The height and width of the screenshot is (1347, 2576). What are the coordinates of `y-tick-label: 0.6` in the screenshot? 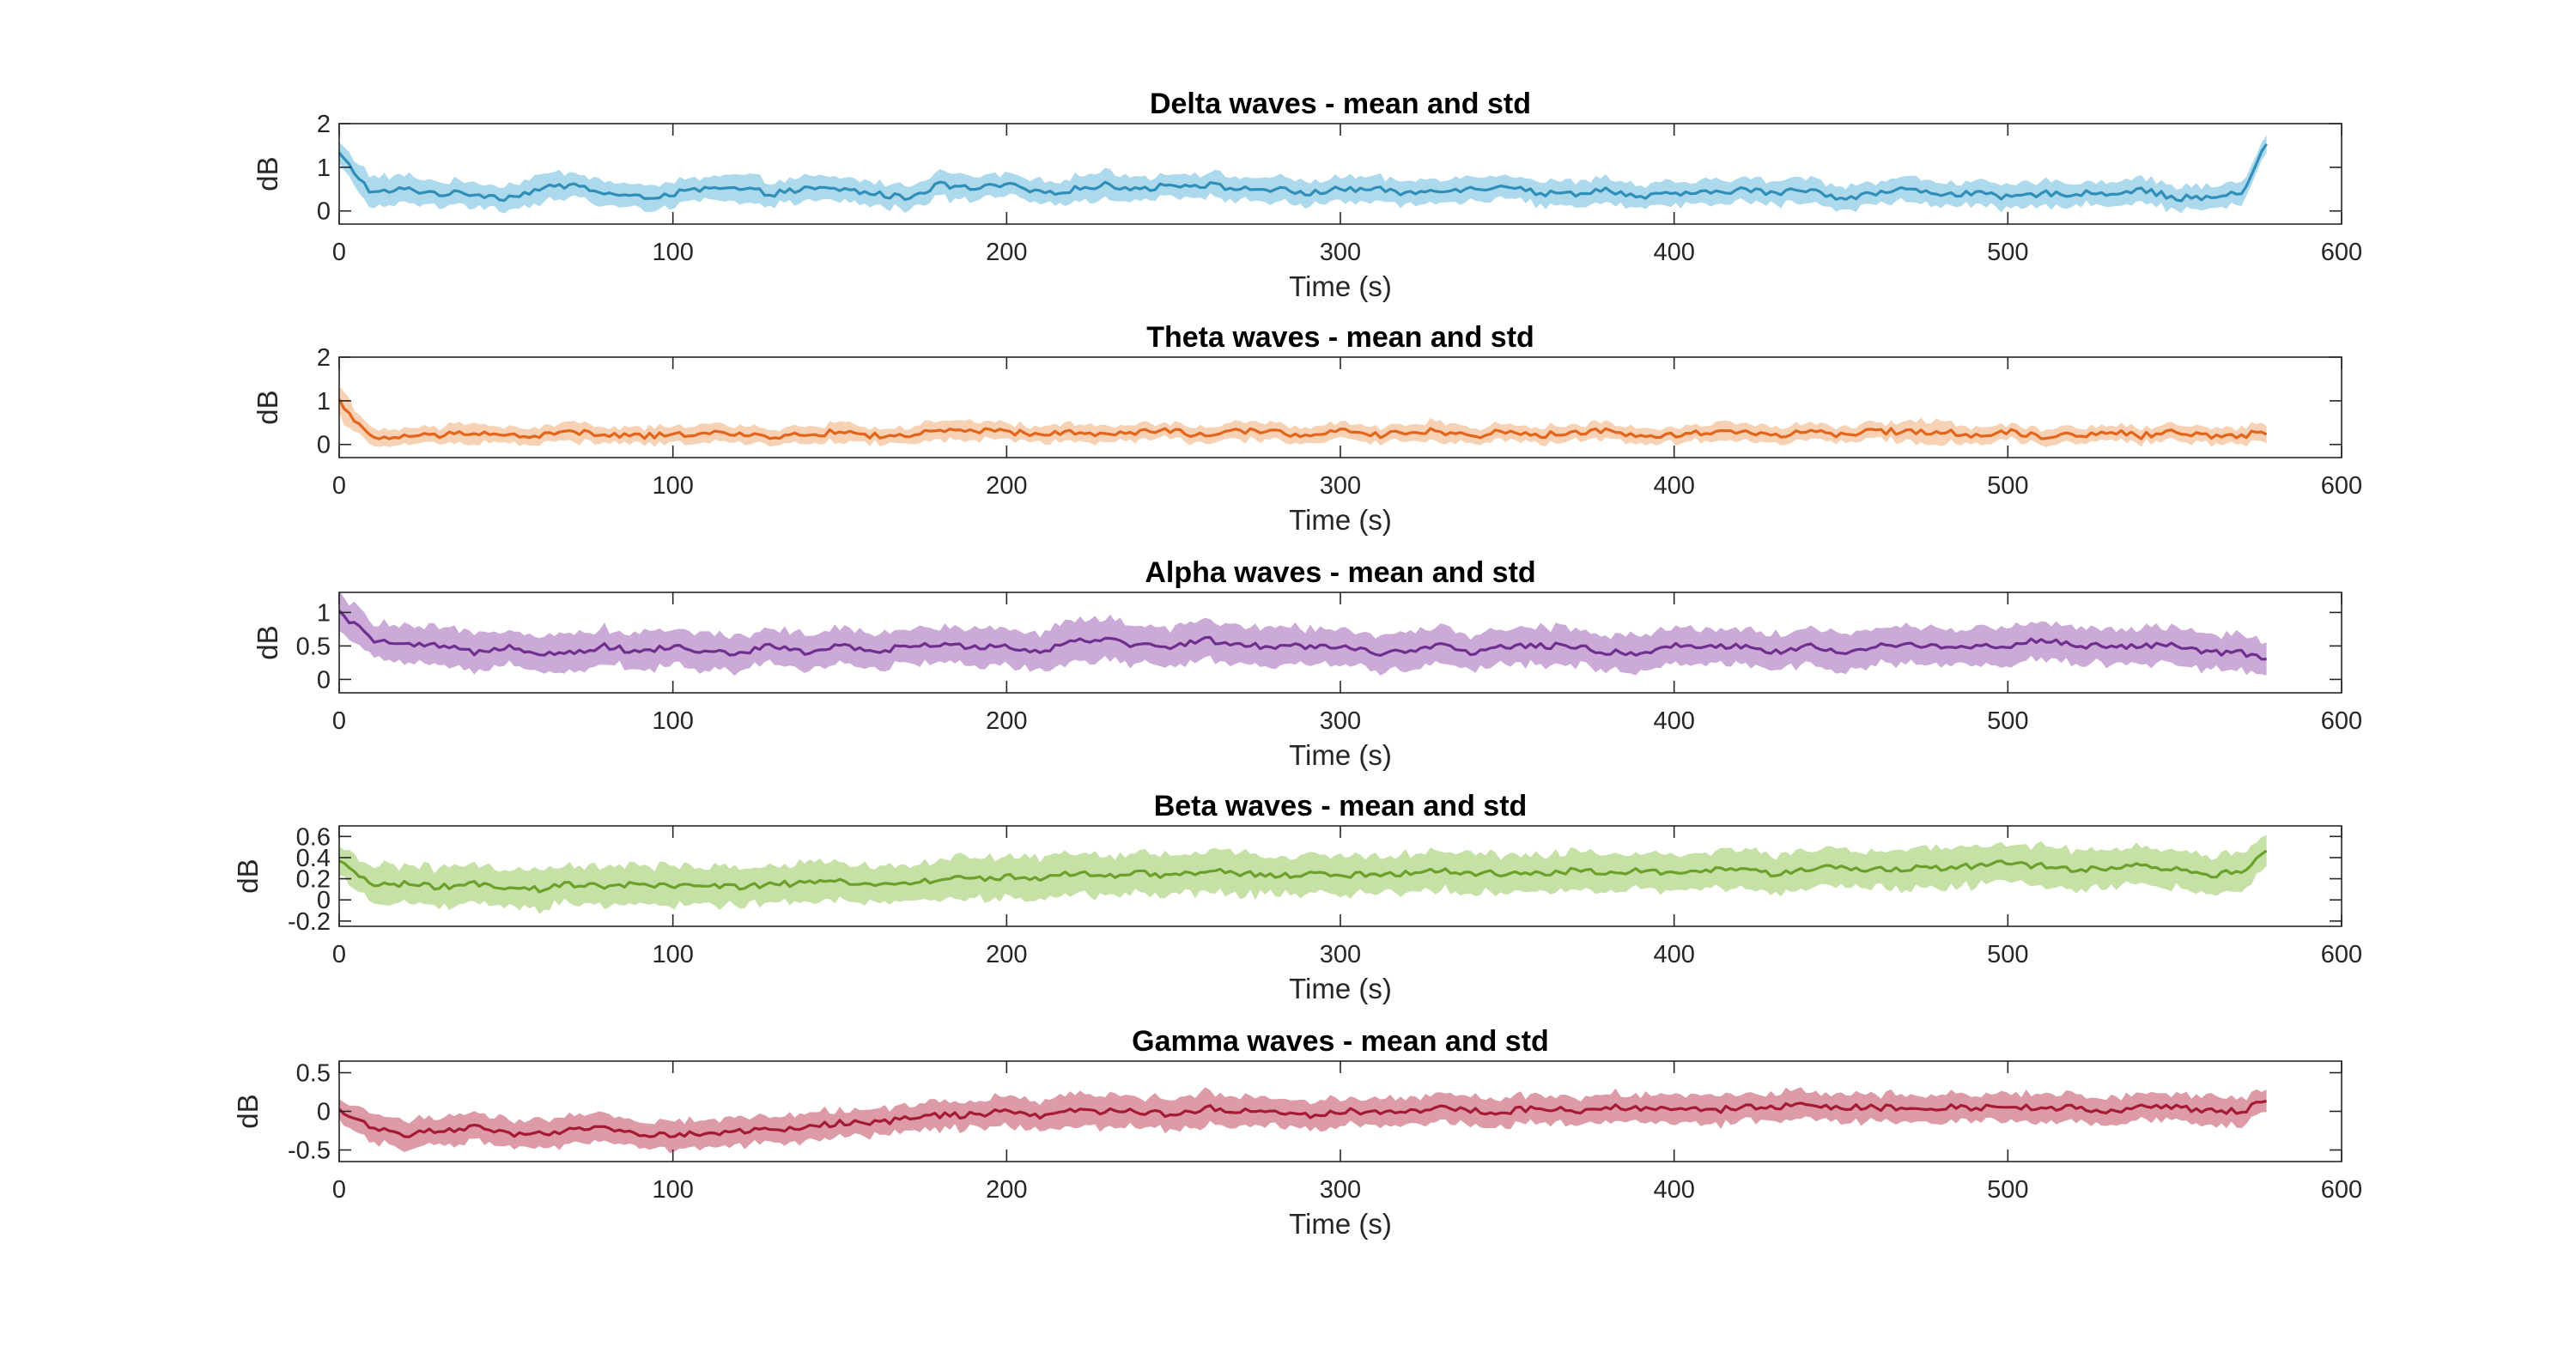 It's located at (313, 837).